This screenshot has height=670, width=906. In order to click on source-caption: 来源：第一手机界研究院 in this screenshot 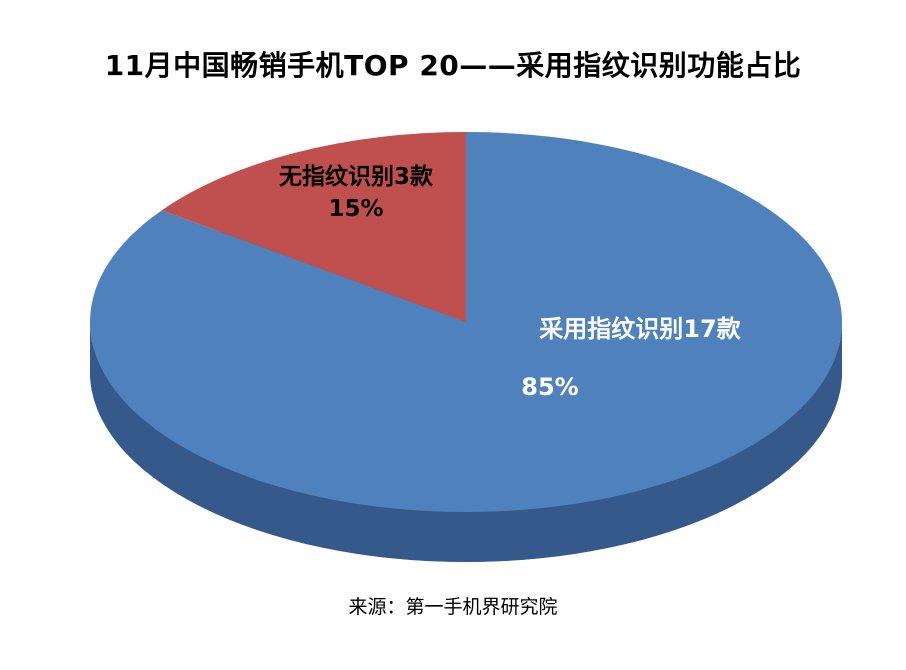, I will do `click(453, 607)`.